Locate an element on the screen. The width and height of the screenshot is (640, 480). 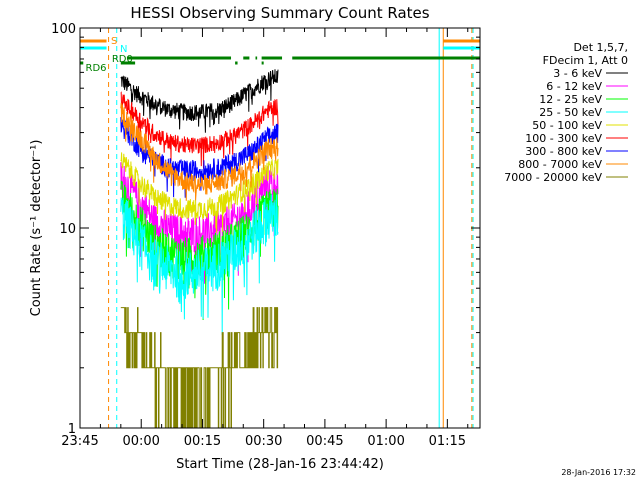
legend-label-5: 100 - 300 keV is located at coordinates (563, 138).